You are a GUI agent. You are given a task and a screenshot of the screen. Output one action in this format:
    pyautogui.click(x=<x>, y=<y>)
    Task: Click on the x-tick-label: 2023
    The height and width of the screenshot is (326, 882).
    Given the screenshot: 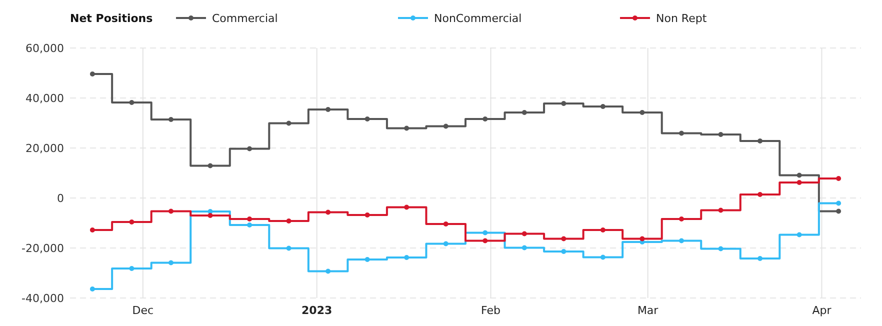 What is the action you would take?
    pyautogui.click(x=317, y=310)
    